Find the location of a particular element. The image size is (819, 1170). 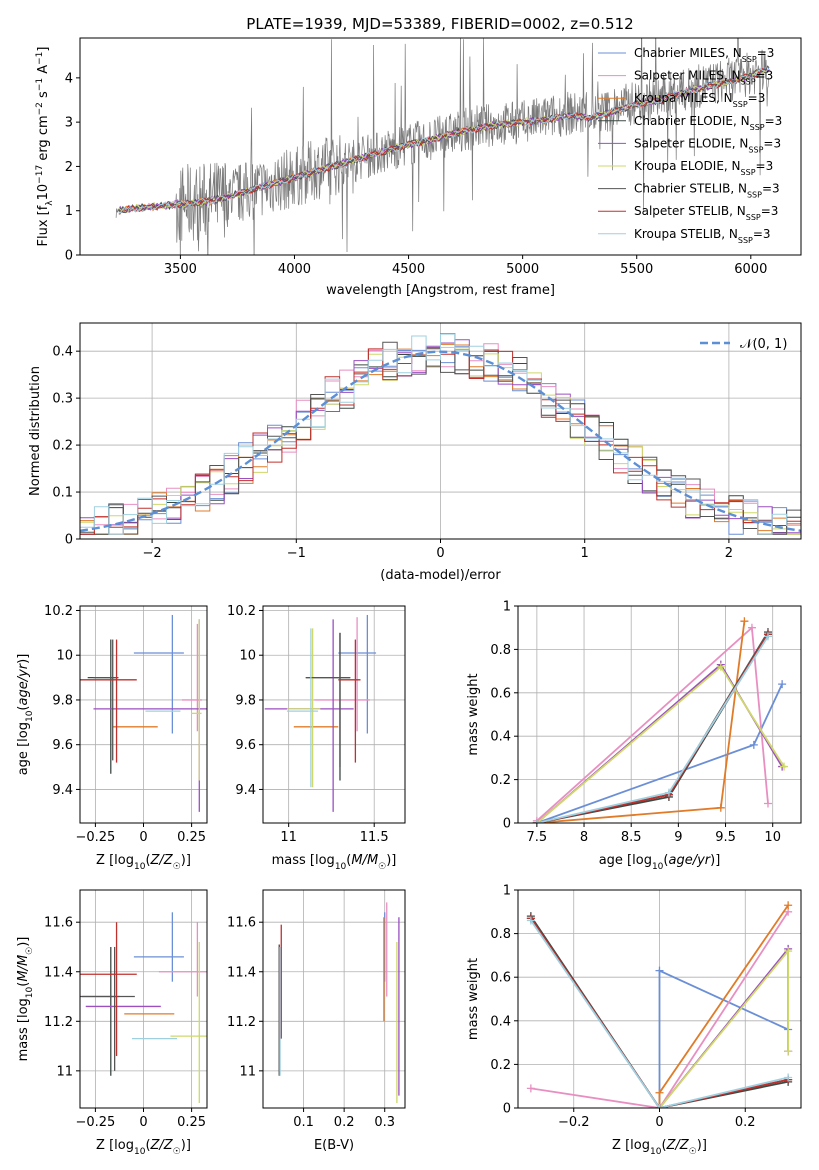

y-tick-label: 0.6 is located at coordinates (500, 978).